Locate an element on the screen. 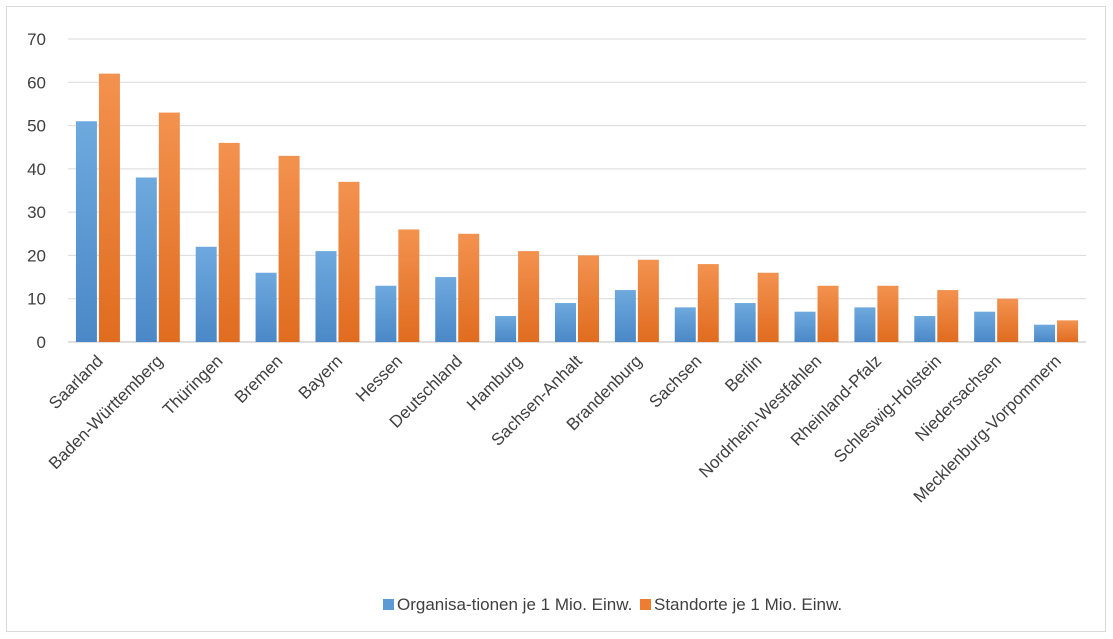 Image resolution: width=1113 pixels, height=639 pixels. y-tick-label: 10 is located at coordinates (36, 299).